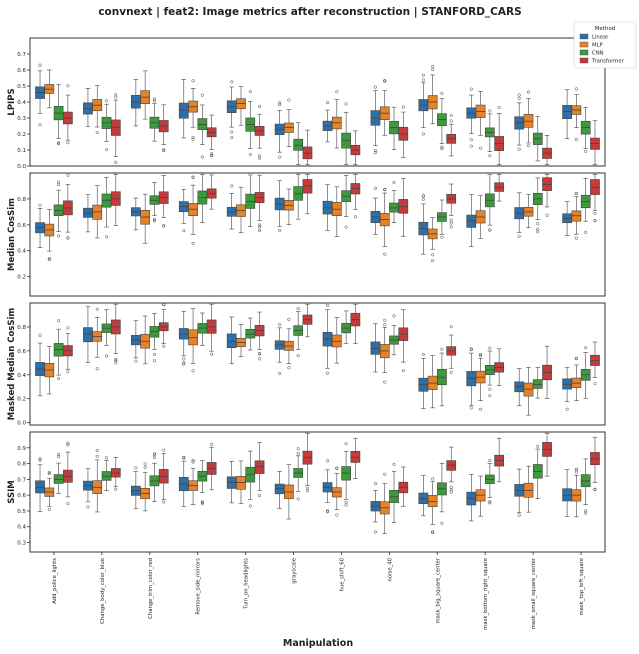  I want to click on y-tick-label: 0.3, so click(21, 544).